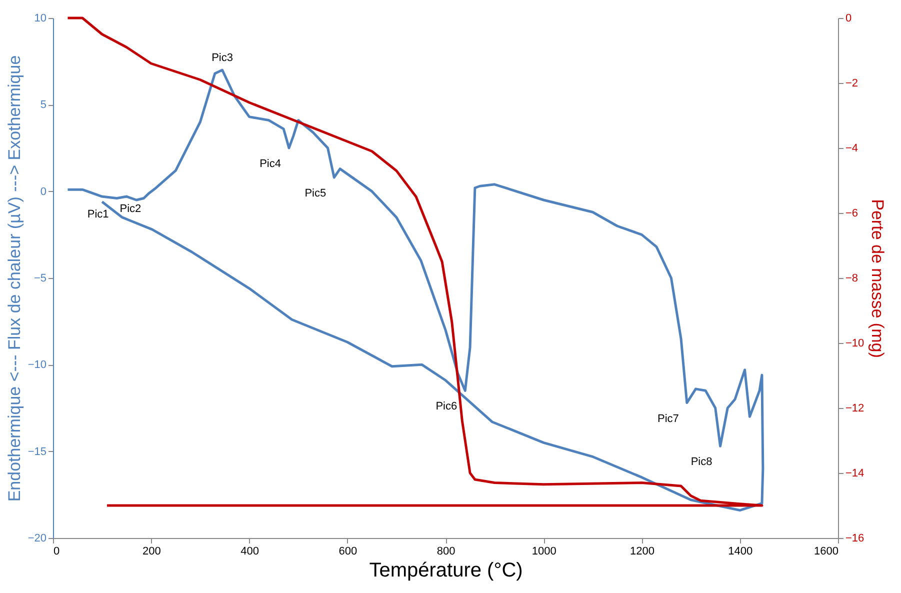  I want to click on y-tick-label: −10, so click(37, 365).